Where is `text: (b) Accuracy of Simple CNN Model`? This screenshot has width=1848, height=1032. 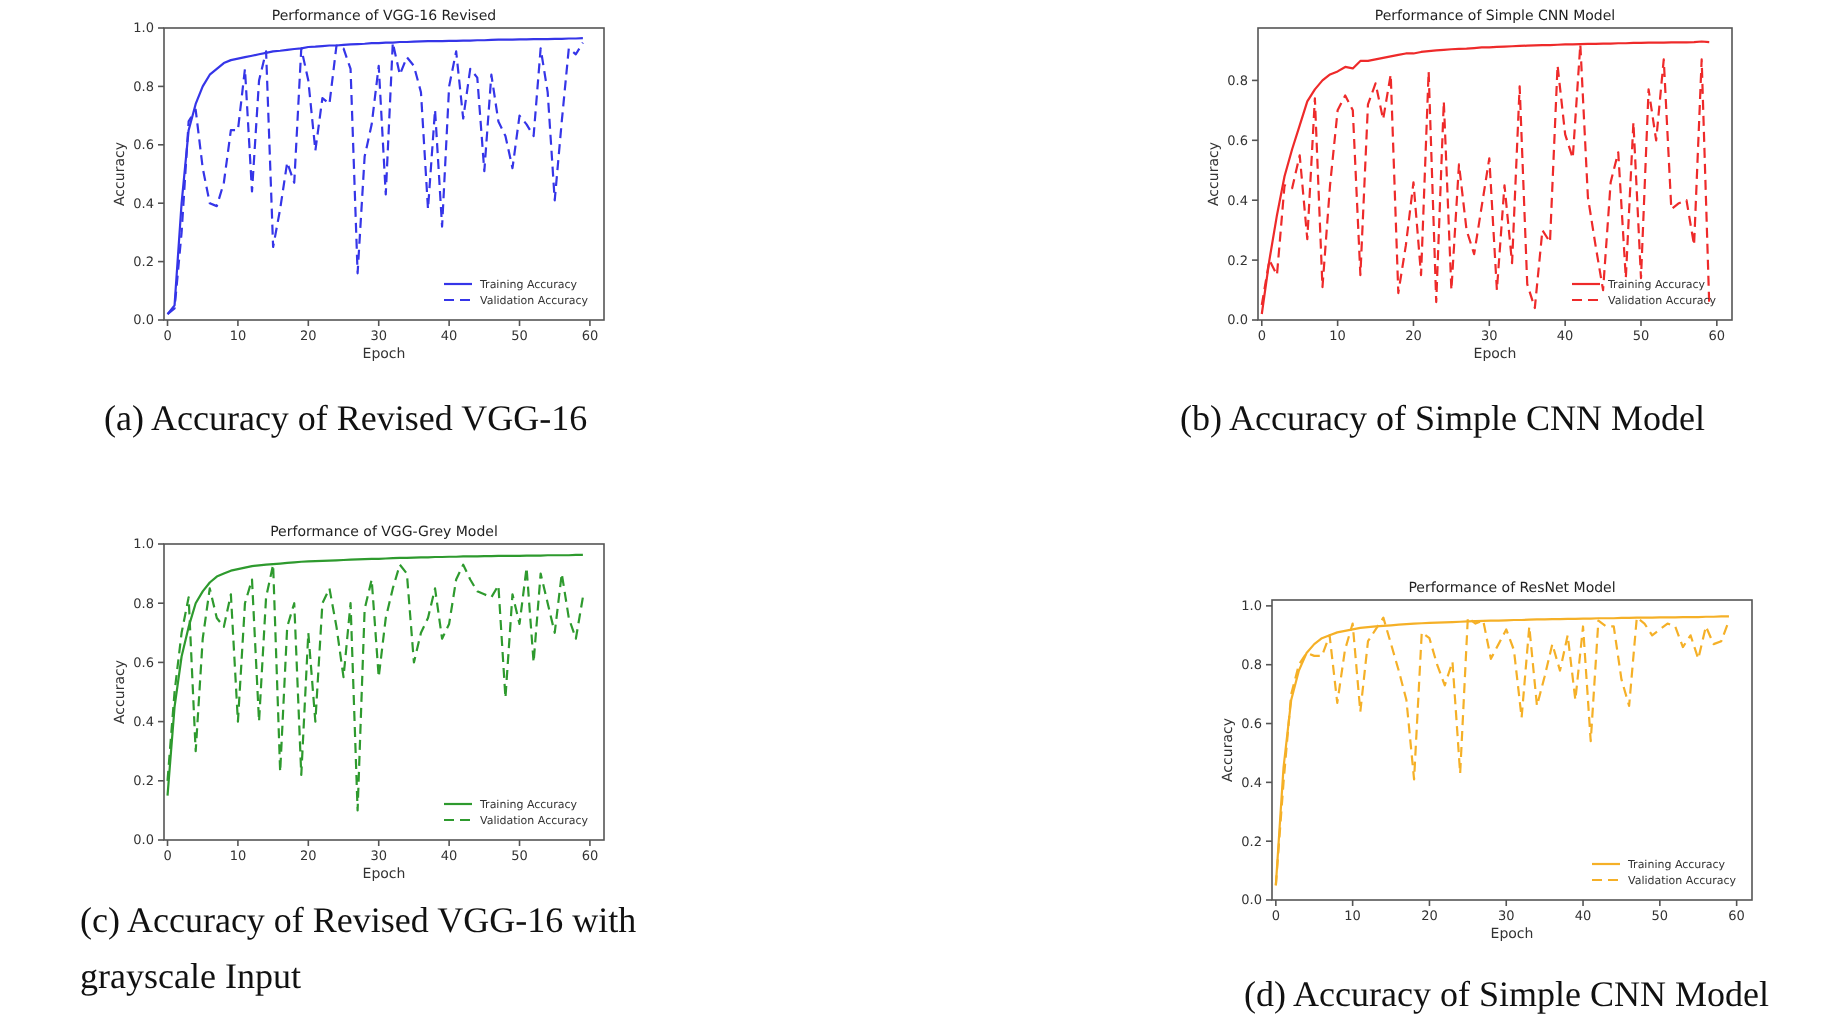 text: (b) Accuracy of Simple CNN Model is located at coordinates (1442, 418).